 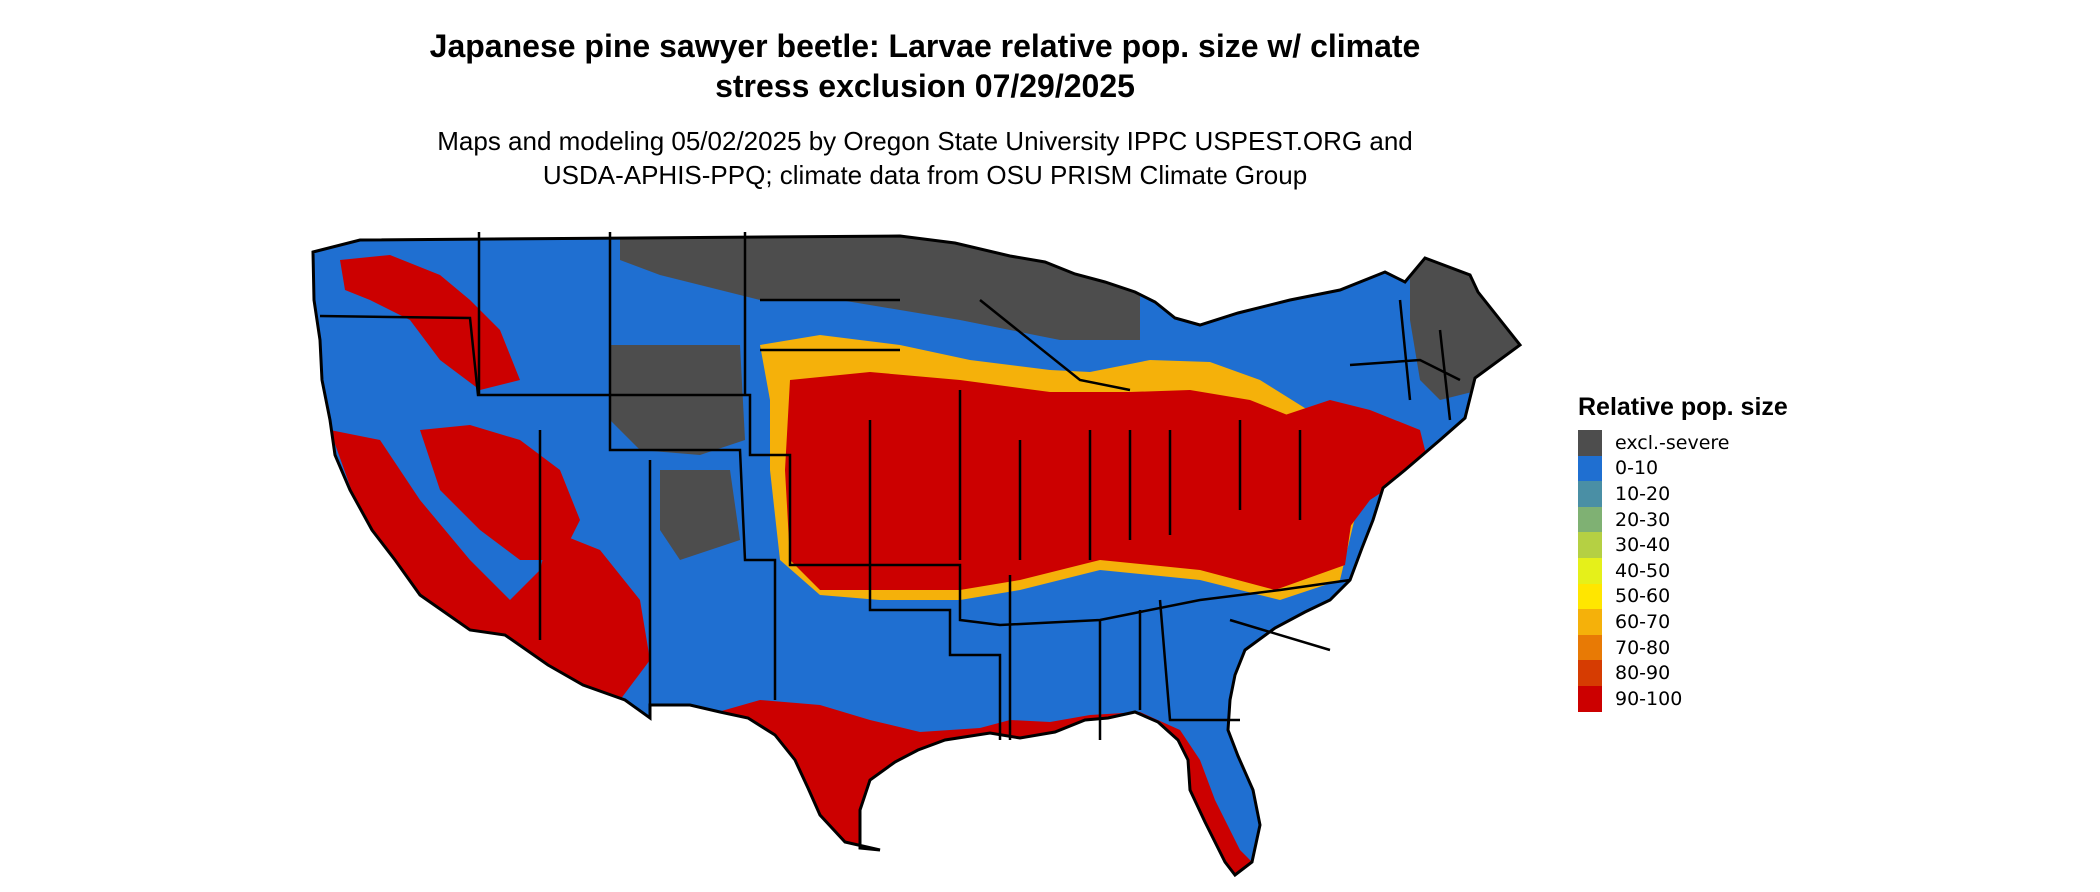 I want to click on legend-item: 50-60, so click(x=1683, y=596).